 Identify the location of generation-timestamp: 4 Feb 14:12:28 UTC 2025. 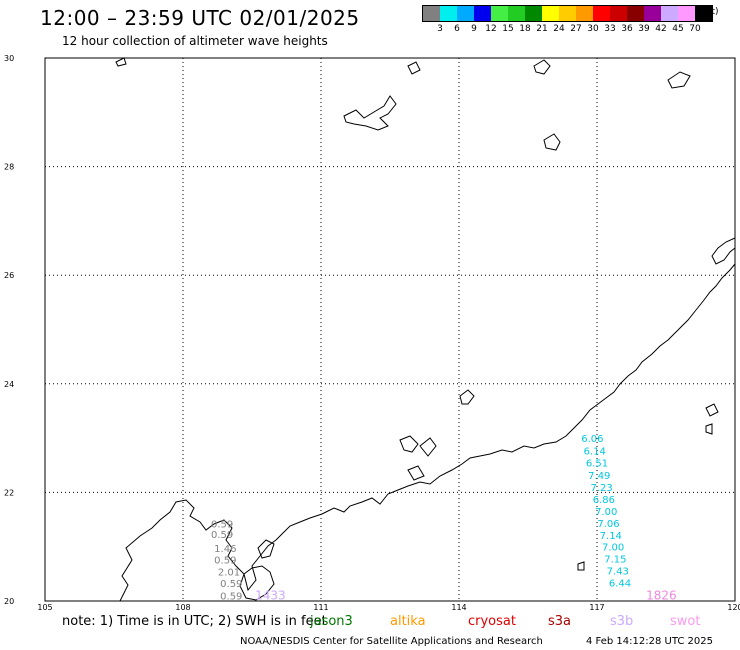
(649, 641).